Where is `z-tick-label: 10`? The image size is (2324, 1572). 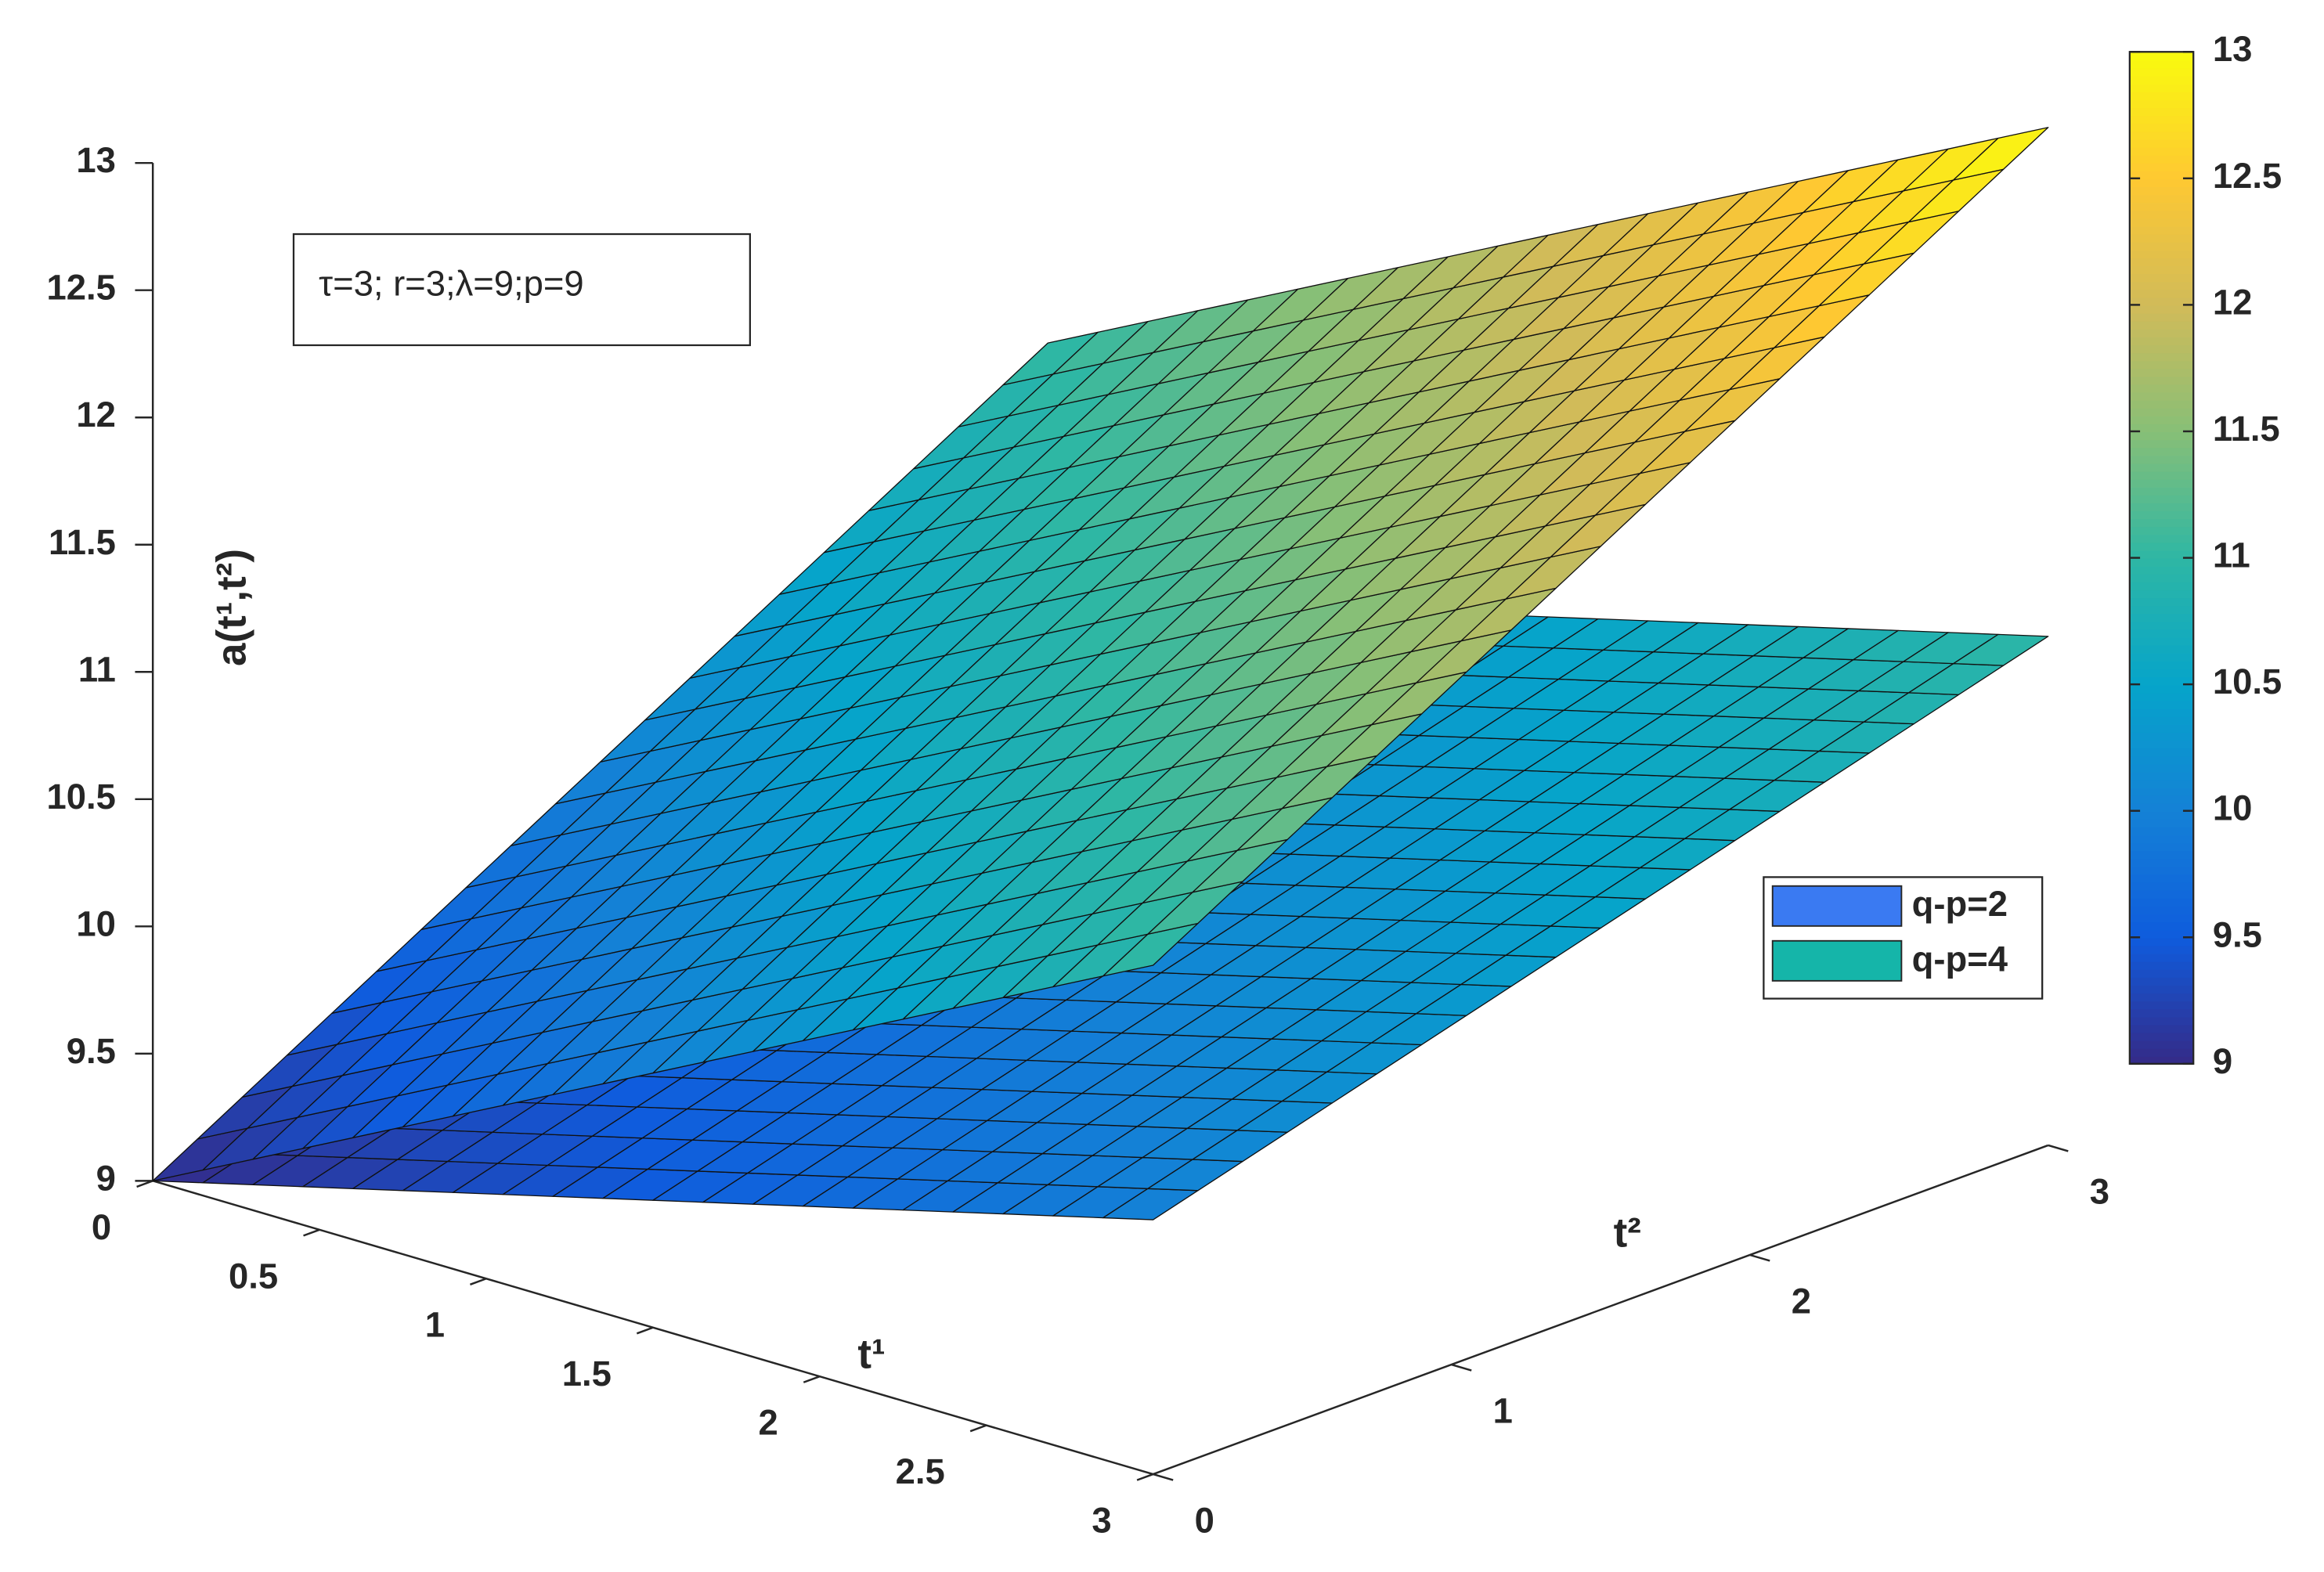
z-tick-label: 10 is located at coordinates (96, 923).